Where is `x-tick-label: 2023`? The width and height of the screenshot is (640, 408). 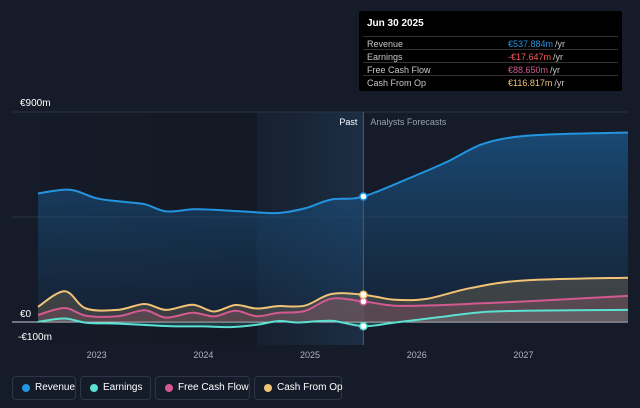 x-tick-label: 2023 is located at coordinates (97, 355).